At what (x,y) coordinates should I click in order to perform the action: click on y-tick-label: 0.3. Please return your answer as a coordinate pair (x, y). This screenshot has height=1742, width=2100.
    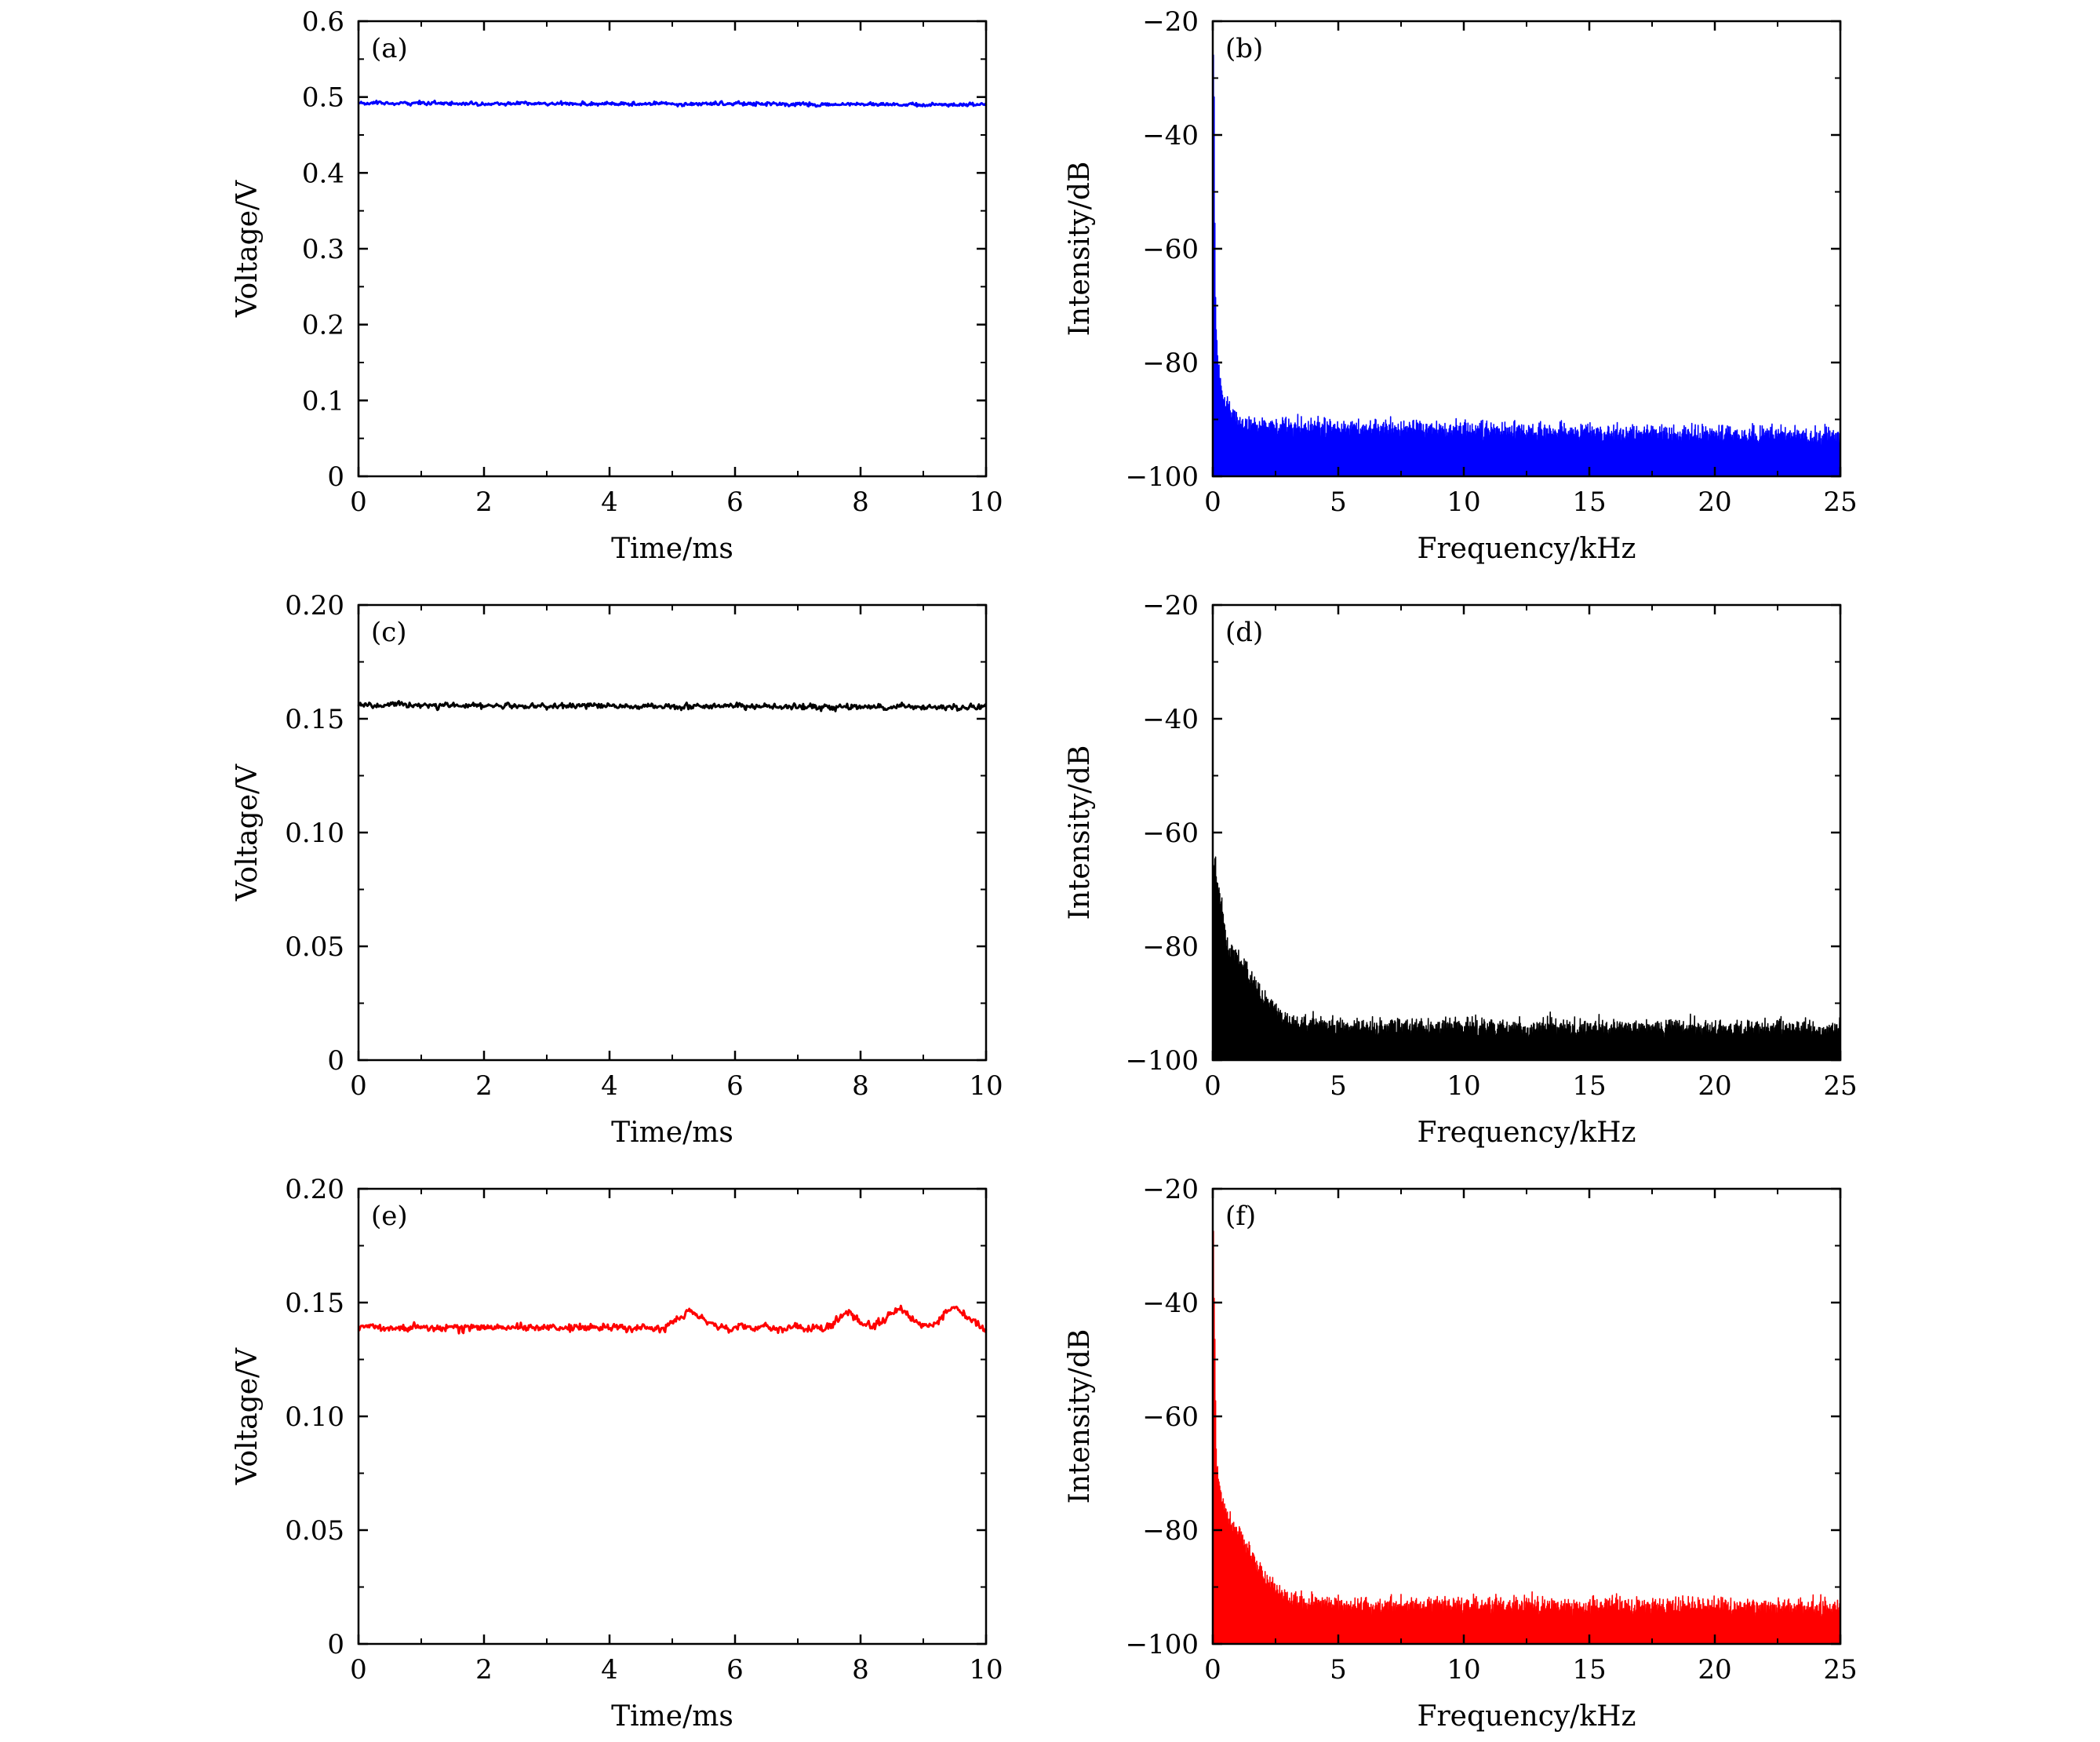
    Looking at the image, I should click on (323, 250).